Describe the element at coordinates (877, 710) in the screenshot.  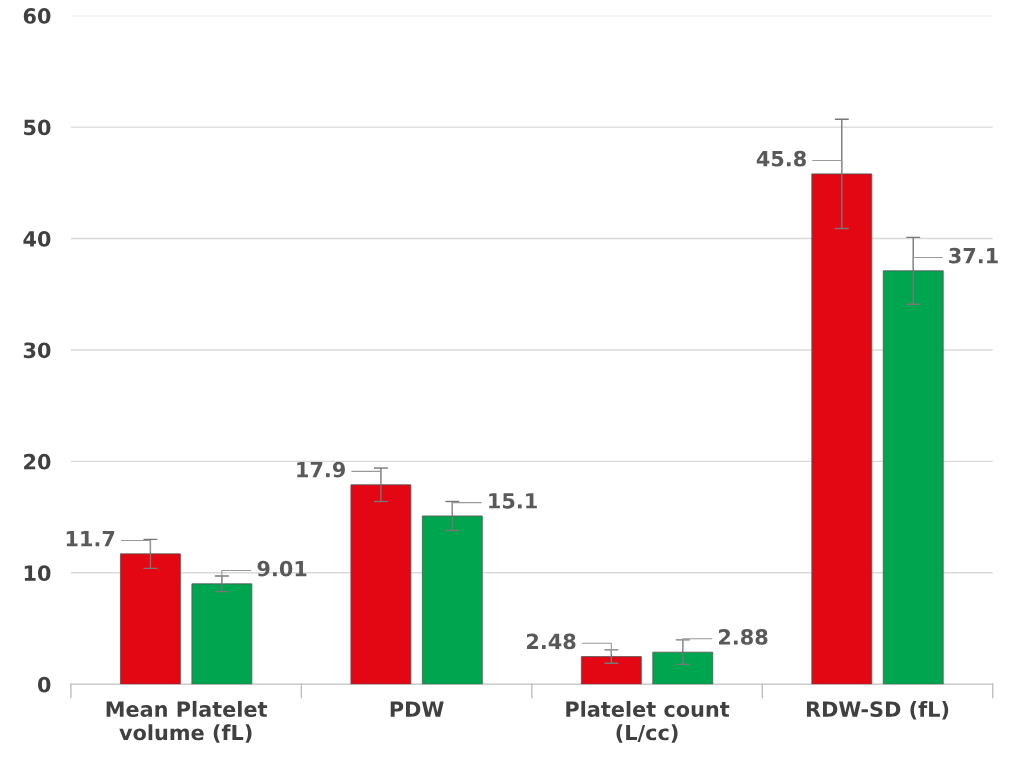
I see `x-tick-label: RDW-SD (fL)` at that location.